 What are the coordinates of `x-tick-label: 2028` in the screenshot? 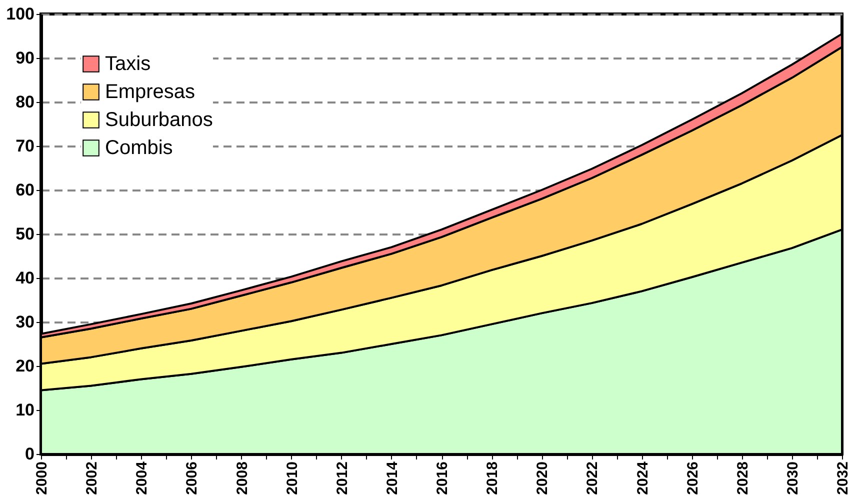 It's located at (743, 478).